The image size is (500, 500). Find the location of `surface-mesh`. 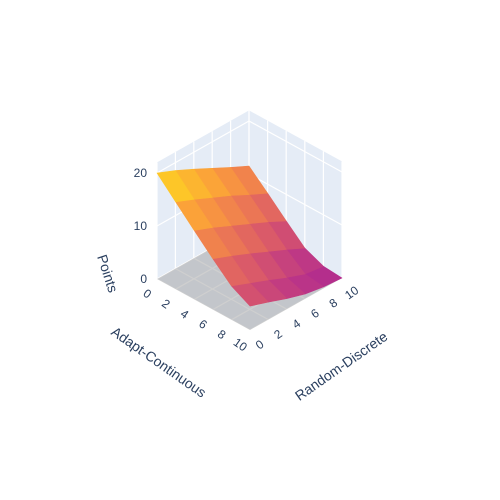

surface-mesh is located at coordinates (249, 236).